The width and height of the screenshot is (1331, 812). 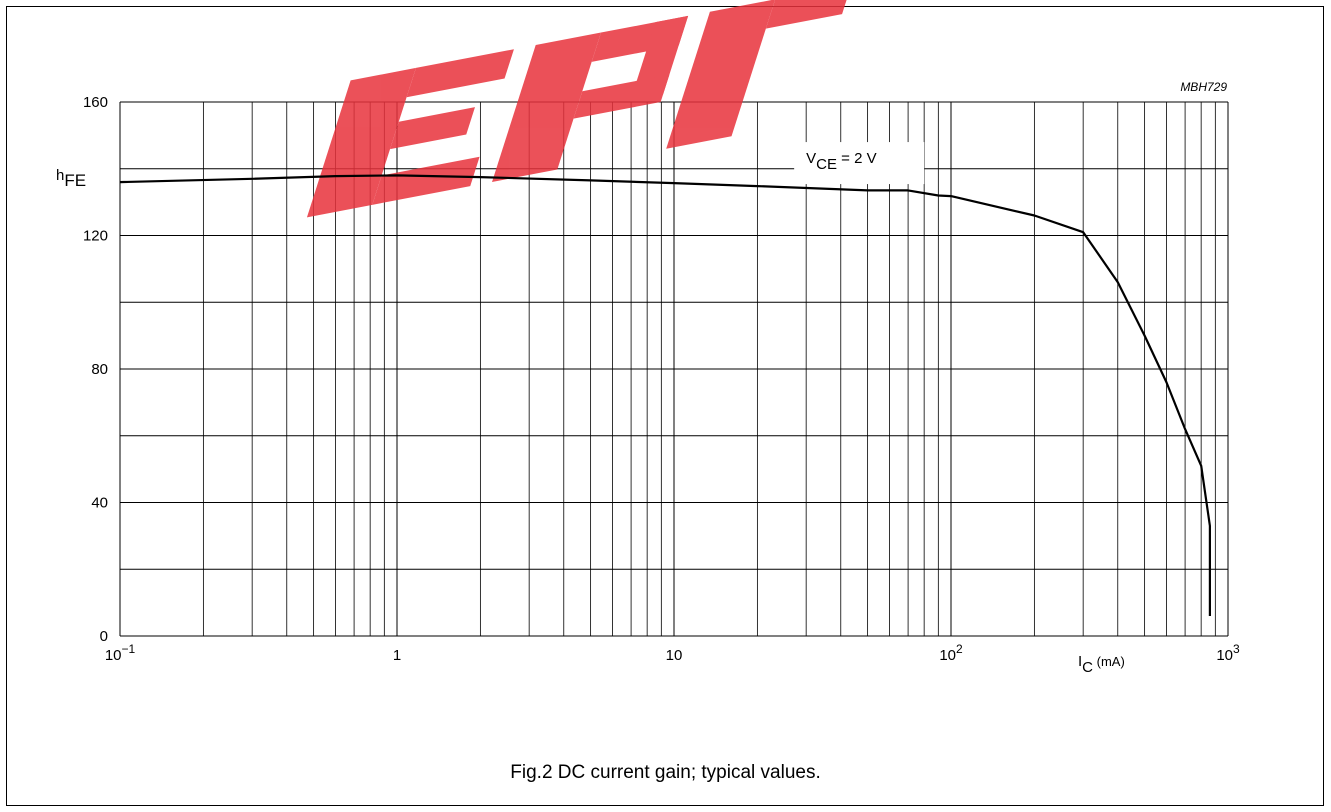 I want to click on x-tick-label: 10³, so click(x=1228, y=653).